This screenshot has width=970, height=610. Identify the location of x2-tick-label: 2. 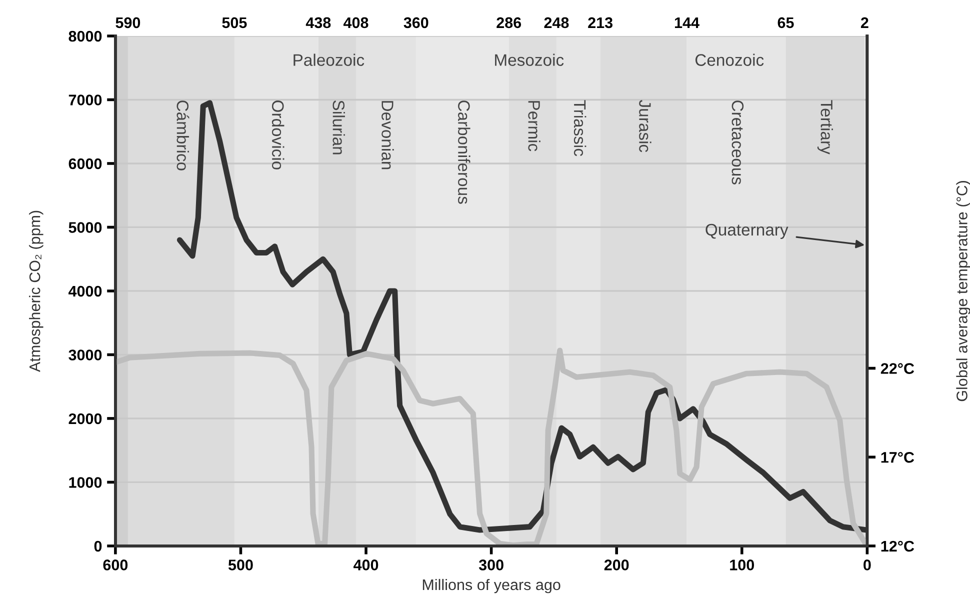
(864, 22).